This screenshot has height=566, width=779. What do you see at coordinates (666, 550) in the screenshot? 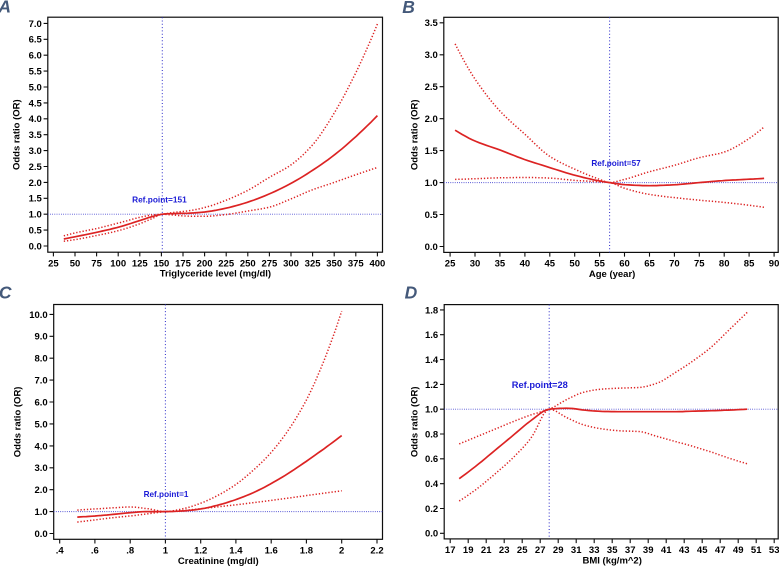
I see `svg-text: 41` at bounding box center [666, 550].